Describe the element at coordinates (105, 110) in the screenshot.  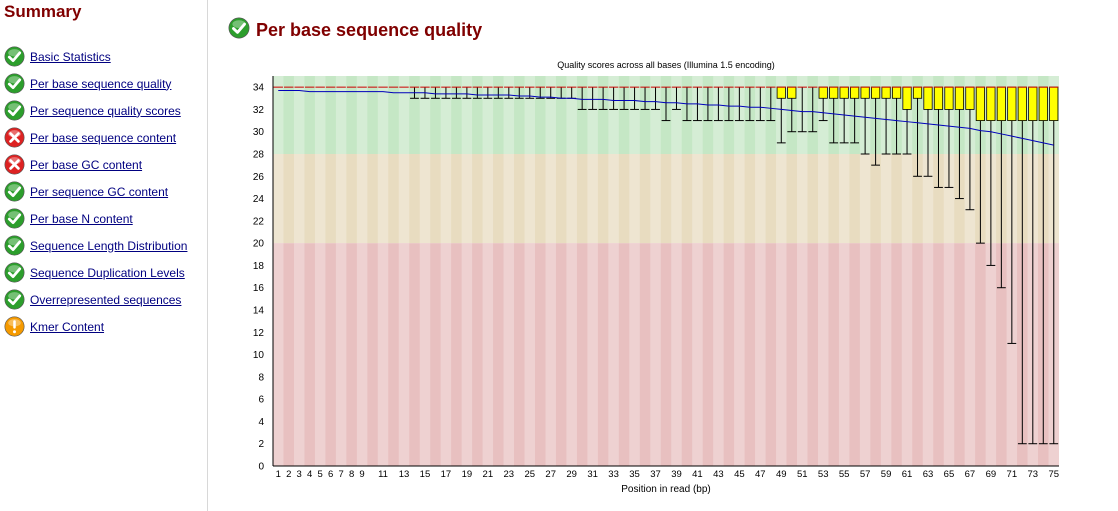
I see `summary-link: Per sequence quality scores` at that location.